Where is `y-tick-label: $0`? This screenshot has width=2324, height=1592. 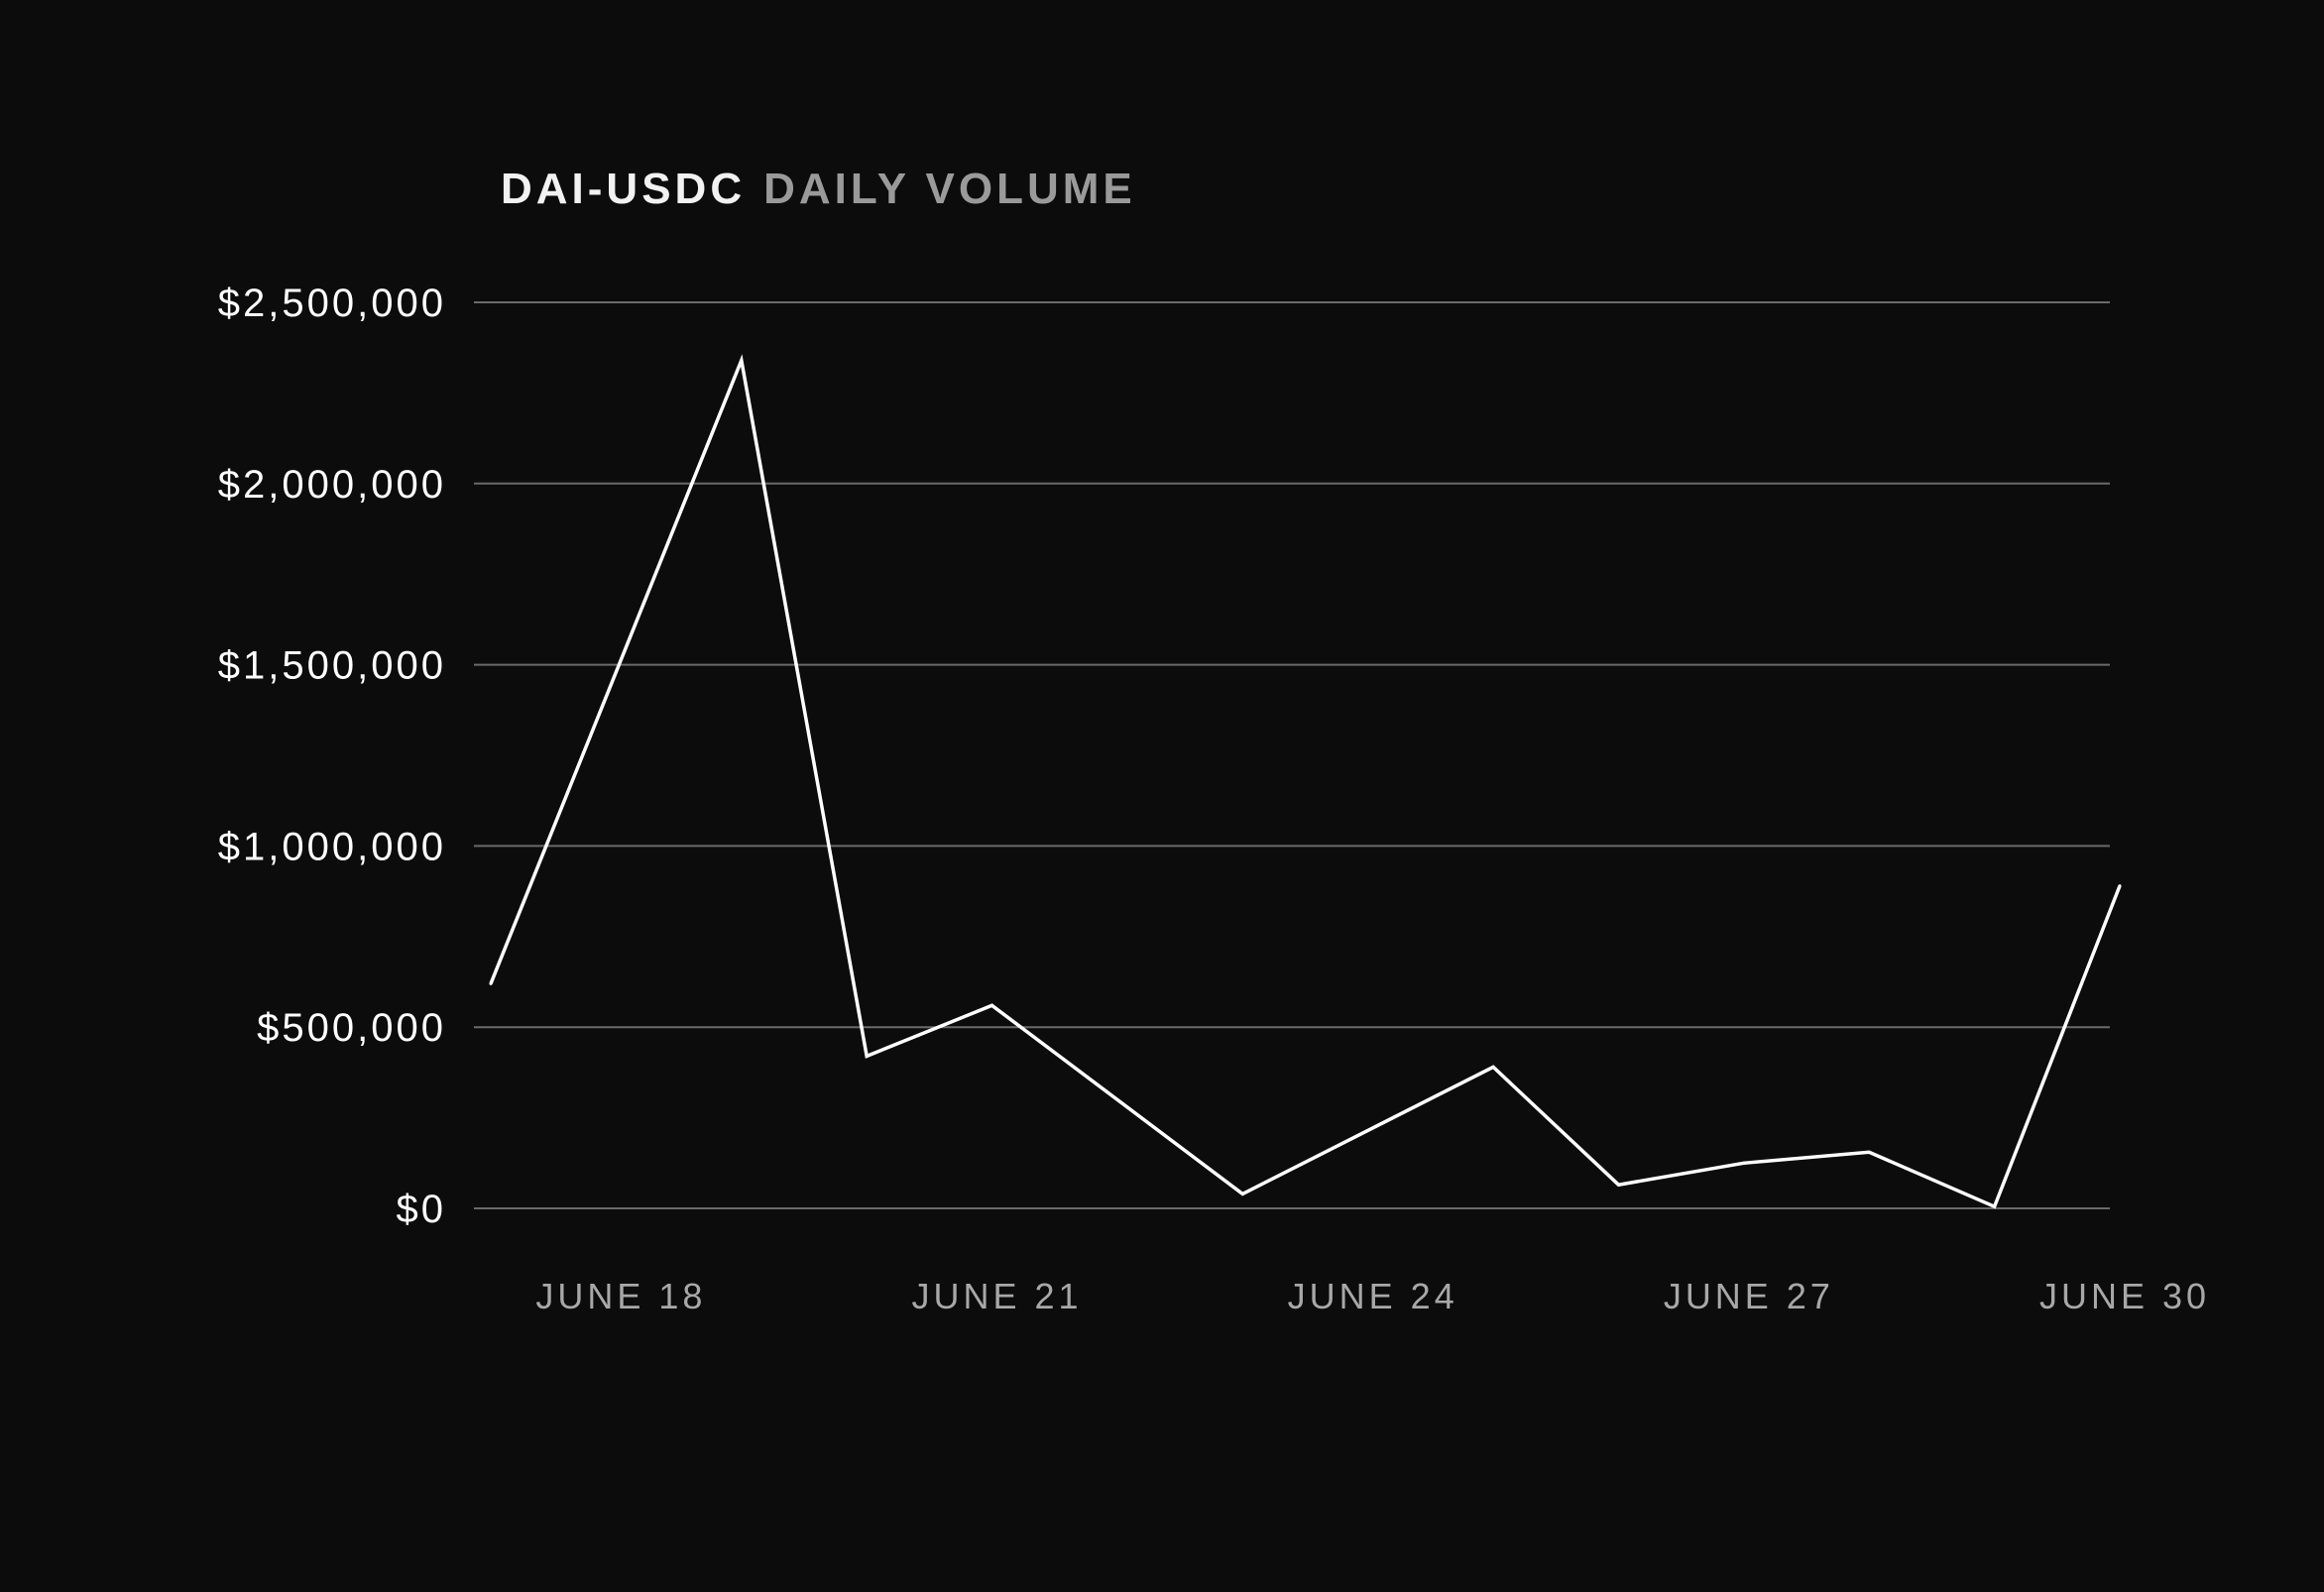
y-tick-label: $0 is located at coordinates (422, 1209).